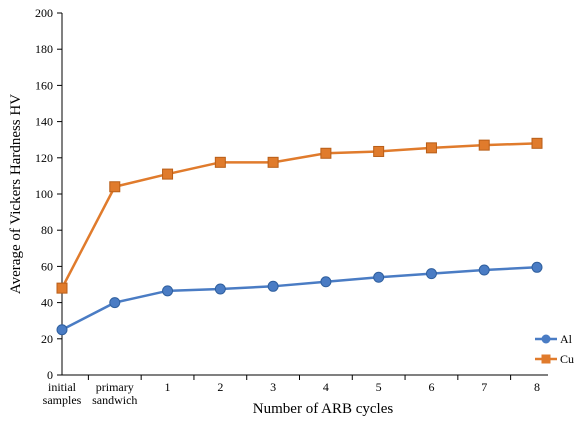 Image resolution: width=581 pixels, height=421 pixels. Describe the element at coordinates (47, 303) in the screenshot. I see `y-tick-label: 40` at that location.